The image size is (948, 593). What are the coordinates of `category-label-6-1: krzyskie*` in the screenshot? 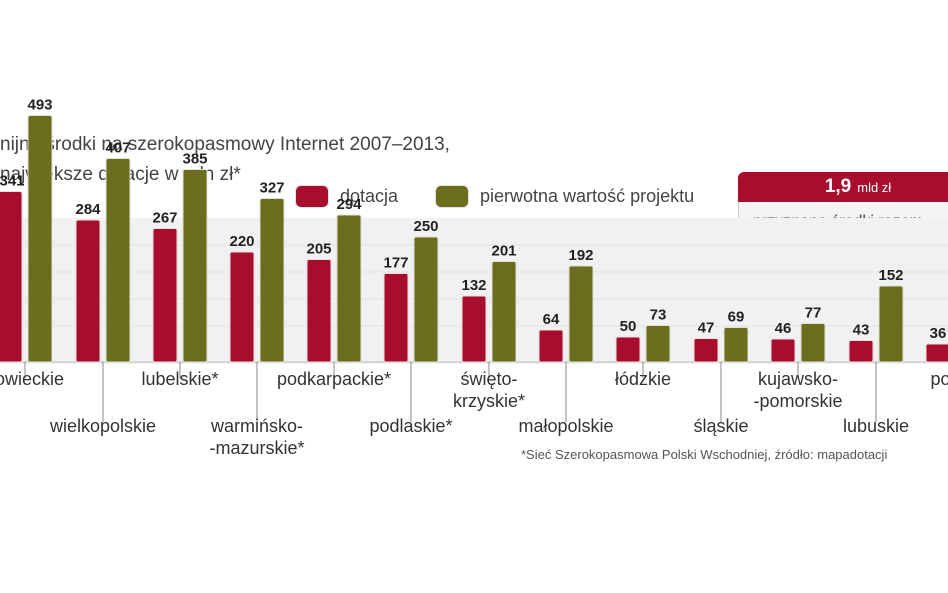 It's located at (489, 401).